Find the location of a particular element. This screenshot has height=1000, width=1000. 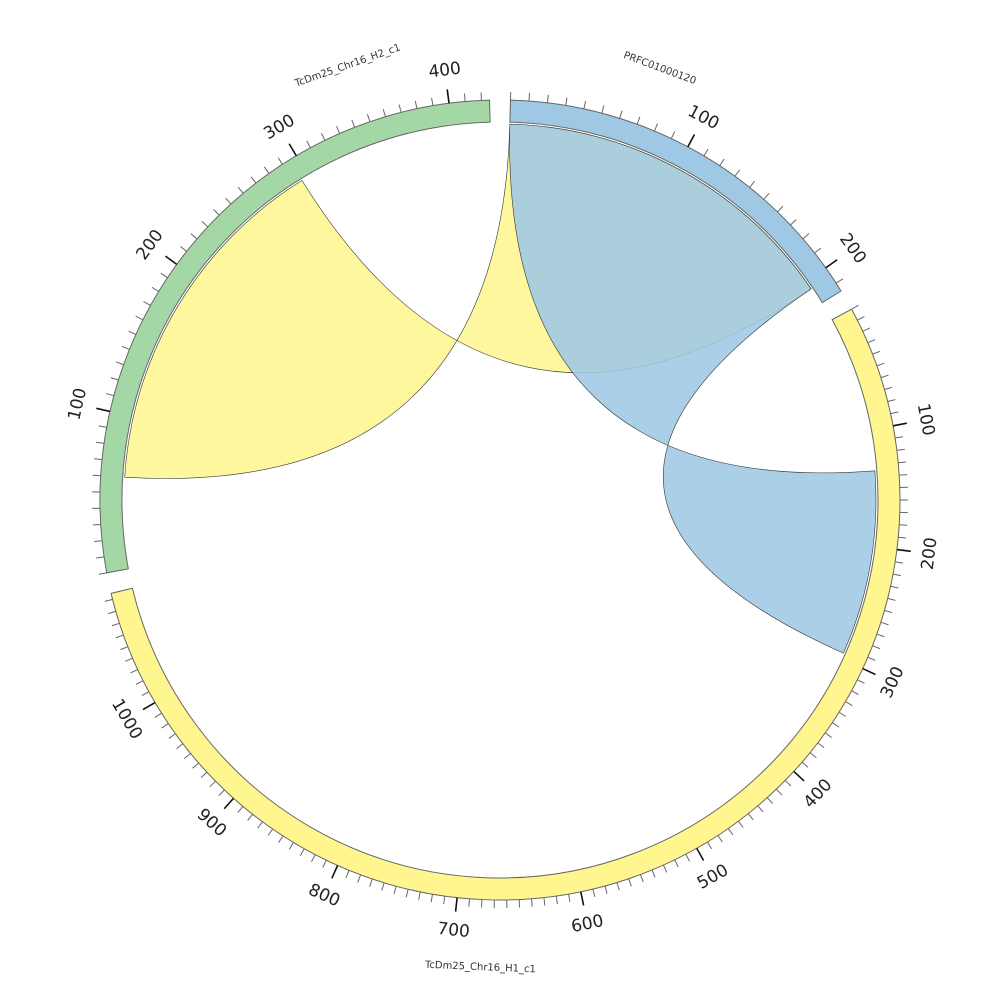

tick-label: 600 is located at coordinates (588, 924).